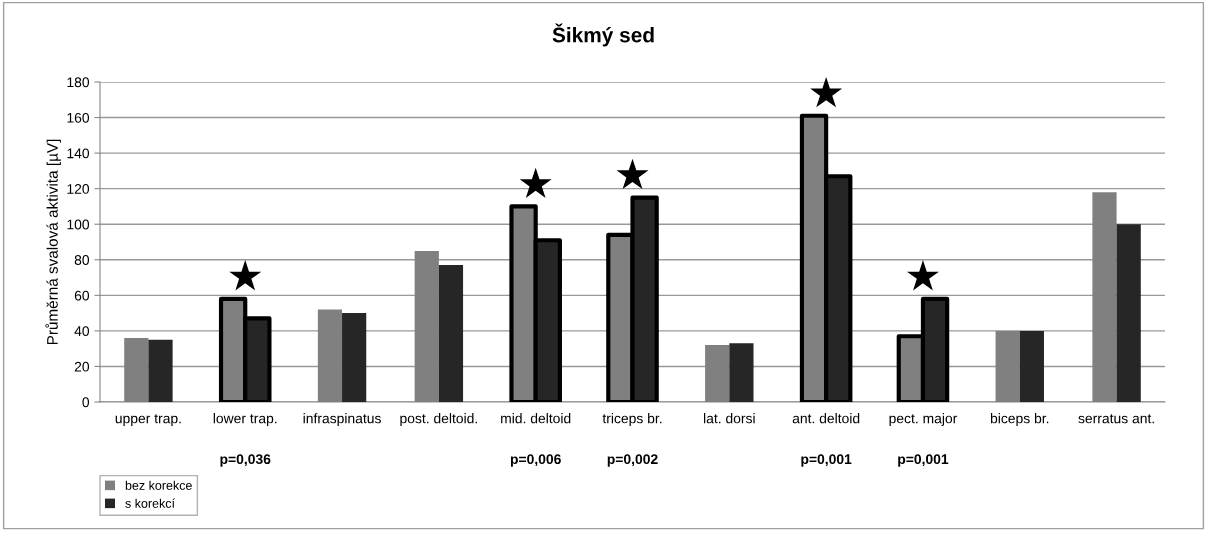 This screenshot has width=1207, height=534. What do you see at coordinates (245, 460) in the screenshot?
I see `text: p=0,036` at bounding box center [245, 460].